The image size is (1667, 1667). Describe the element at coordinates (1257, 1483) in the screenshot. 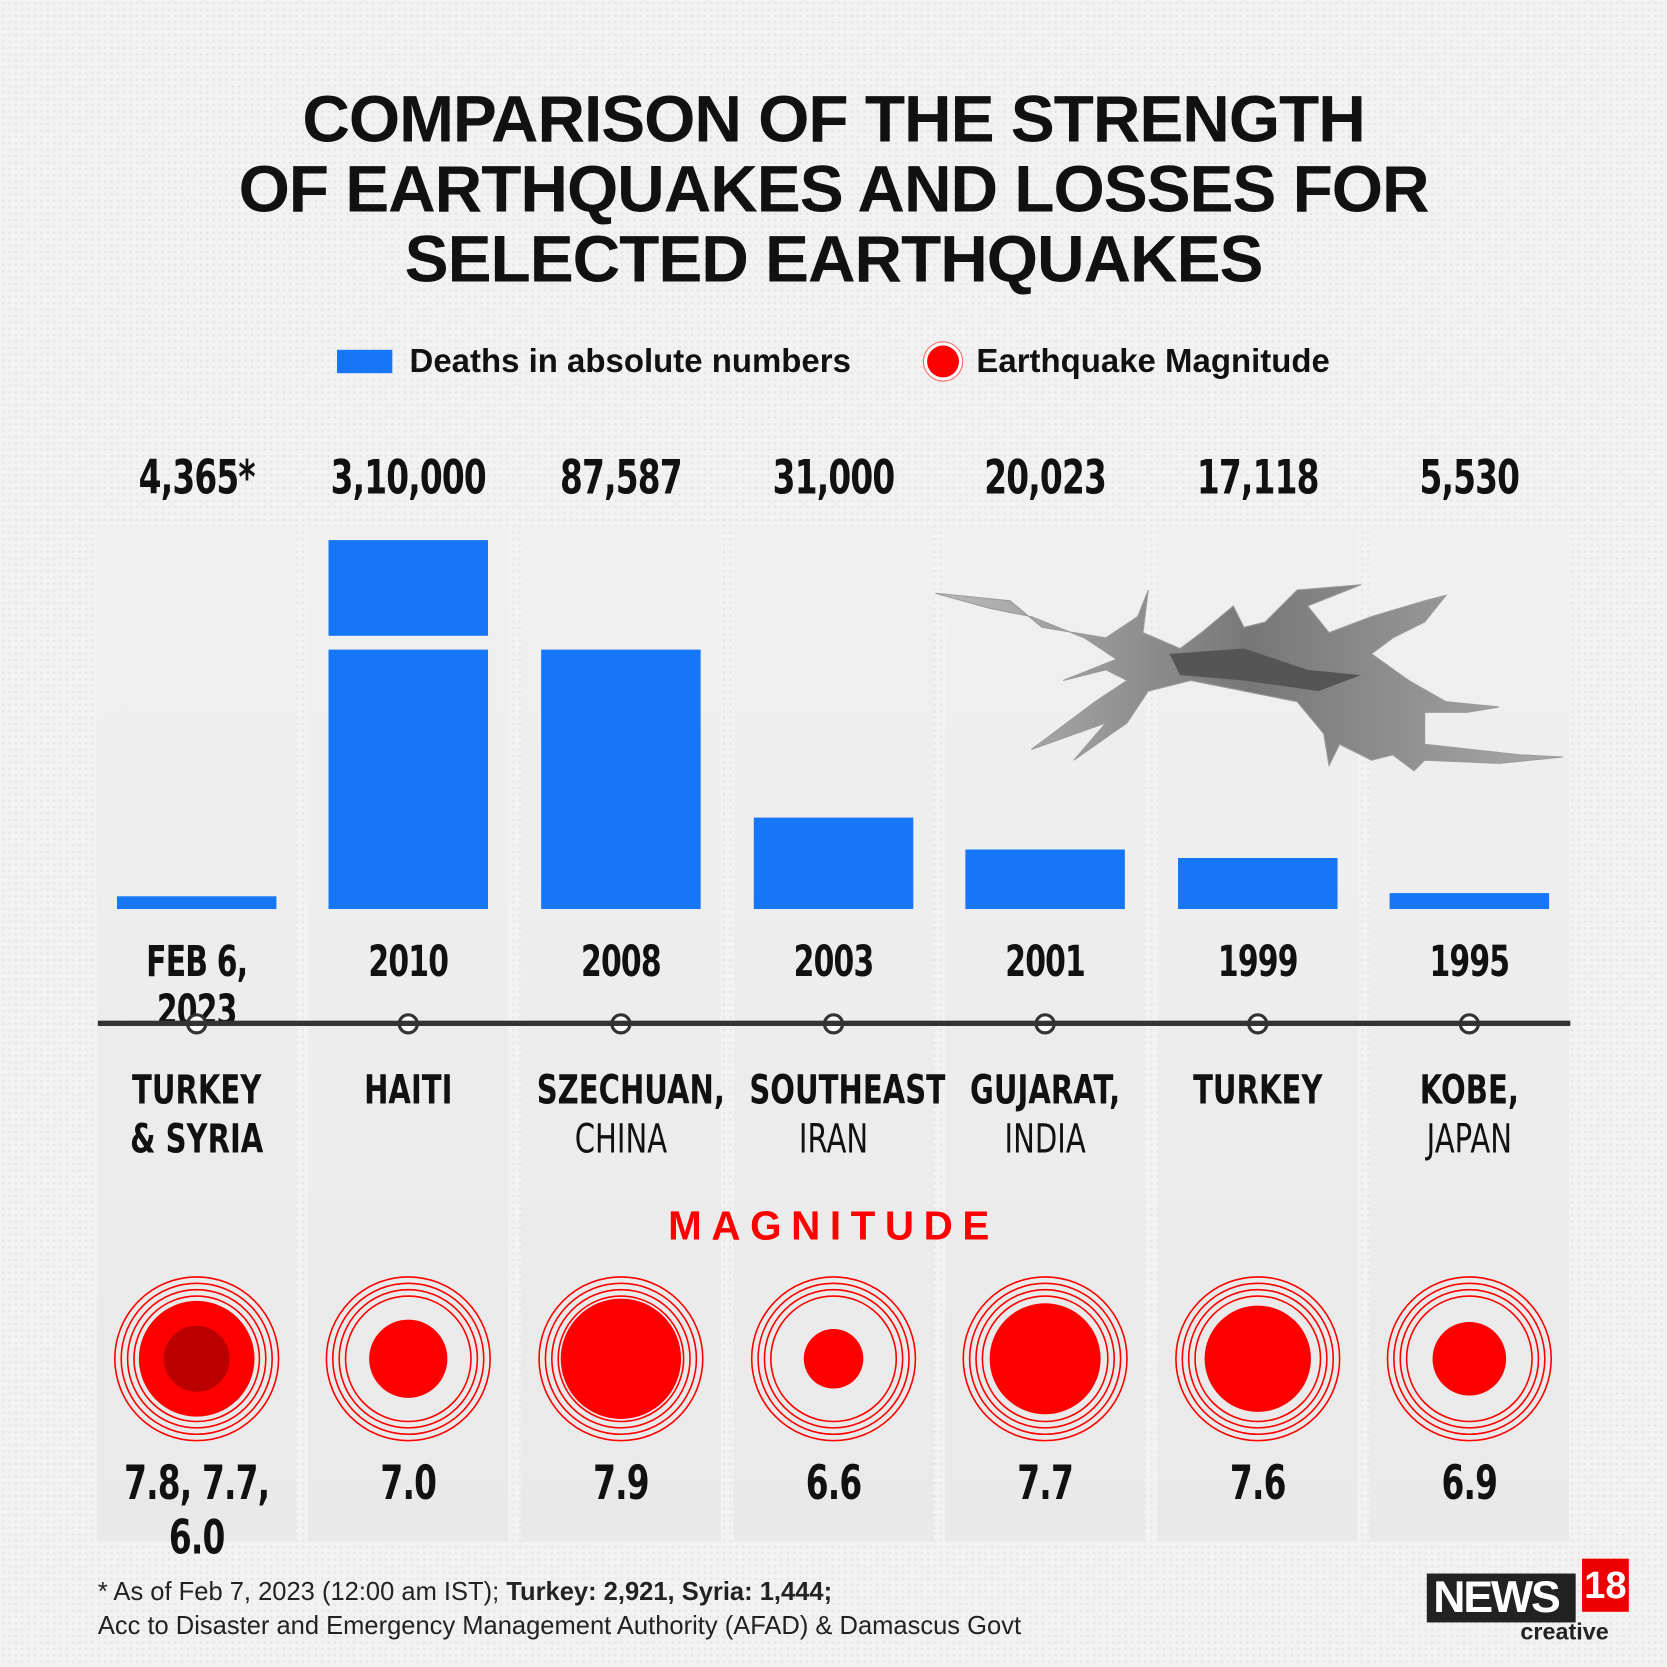

I see `magnitude-value: 7.6` at that location.